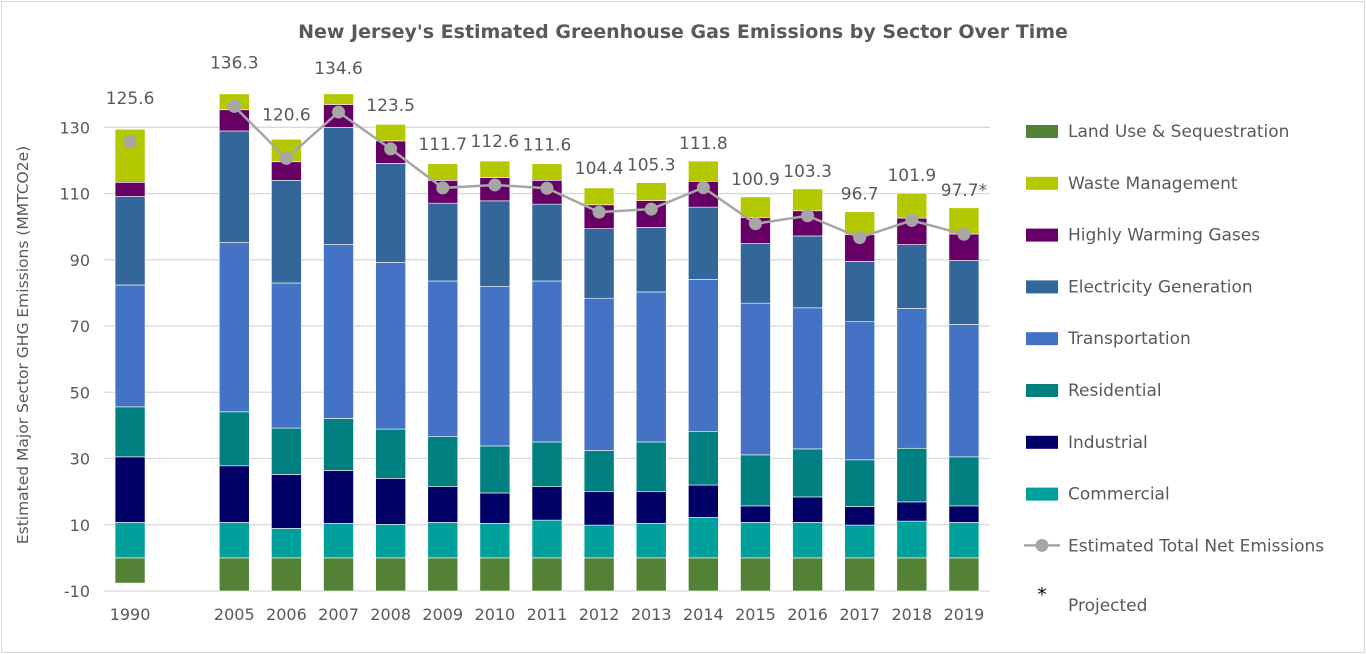 The image size is (1366, 654). I want to click on x-tick-label: 2014, so click(703, 614).